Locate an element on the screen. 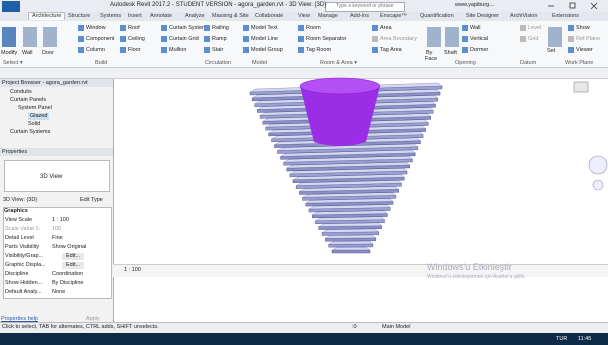 The height and width of the screenshot is (345, 608). ribbon-button: Area is located at coordinates (386, 28).